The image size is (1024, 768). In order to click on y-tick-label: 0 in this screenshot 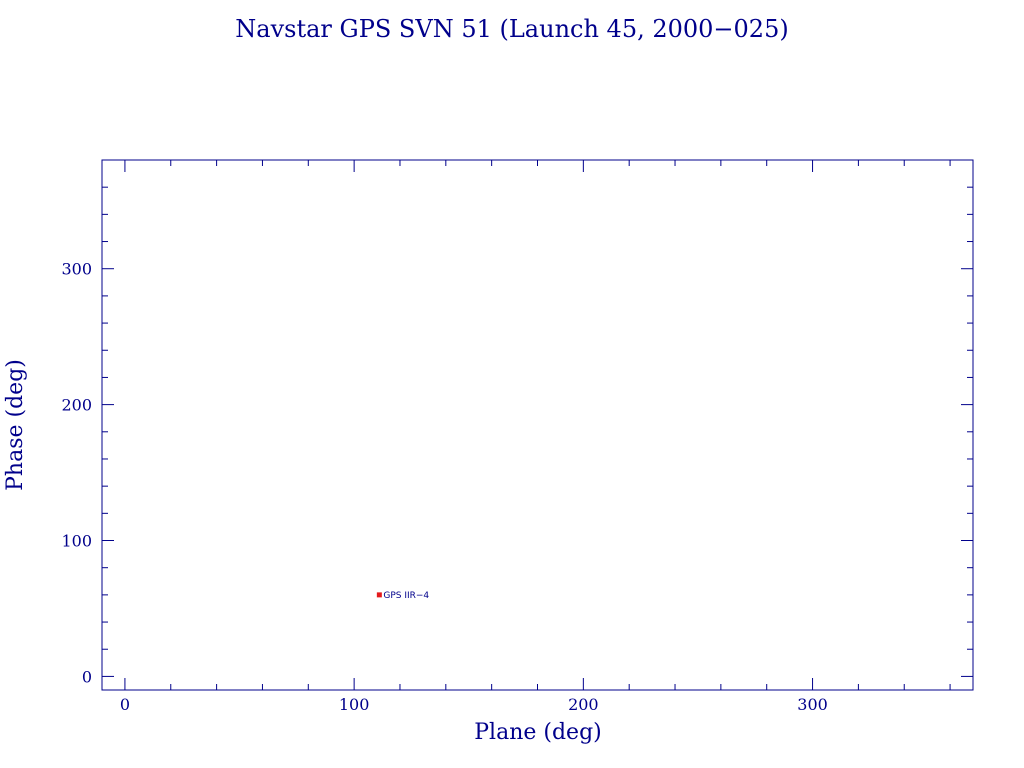, I will do `click(87, 676)`.